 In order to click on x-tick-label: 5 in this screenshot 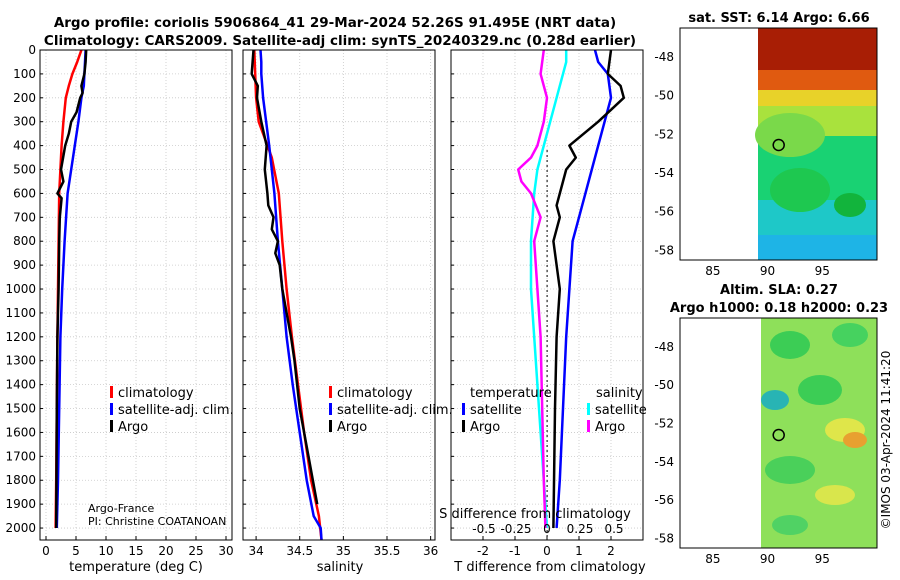, I will do `click(76, 551)`.